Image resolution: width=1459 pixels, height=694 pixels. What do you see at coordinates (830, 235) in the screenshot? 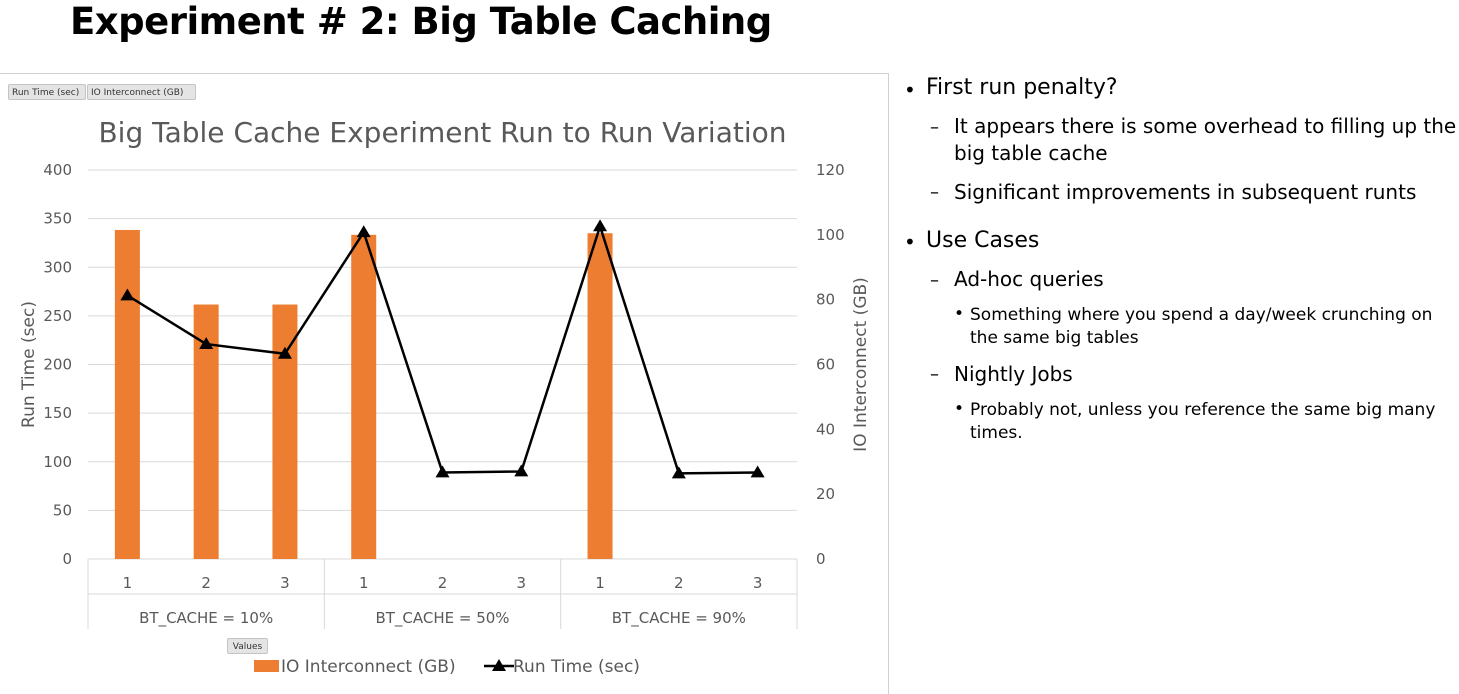
I see `y2-tick-label: 100` at bounding box center [830, 235].